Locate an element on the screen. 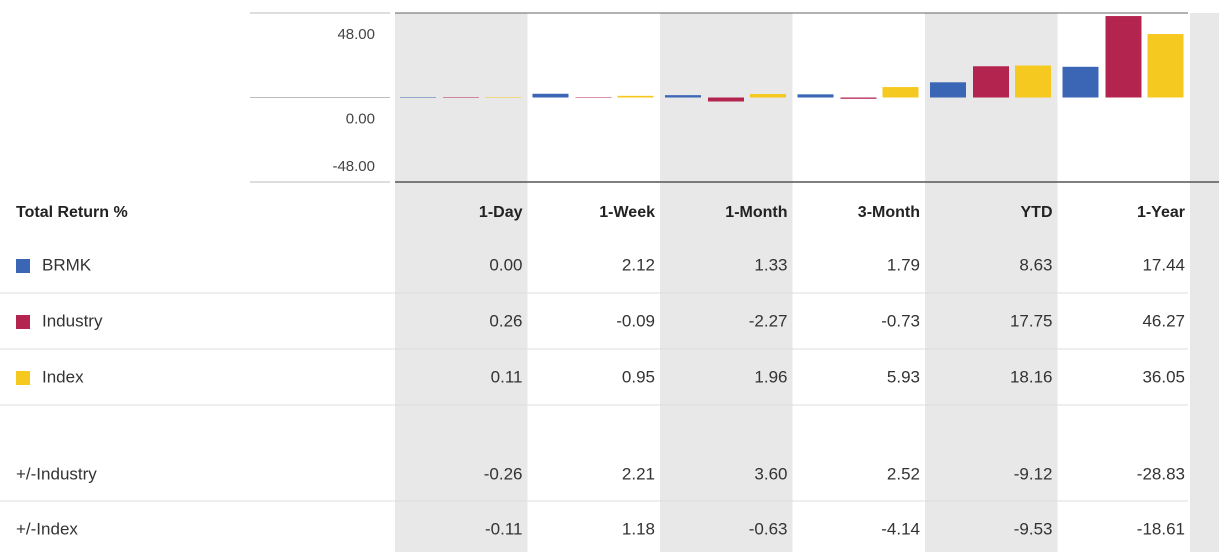 Image resolution: width=1219 pixels, height=552 pixels. legend-label: BRMK is located at coordinates (67, 264).